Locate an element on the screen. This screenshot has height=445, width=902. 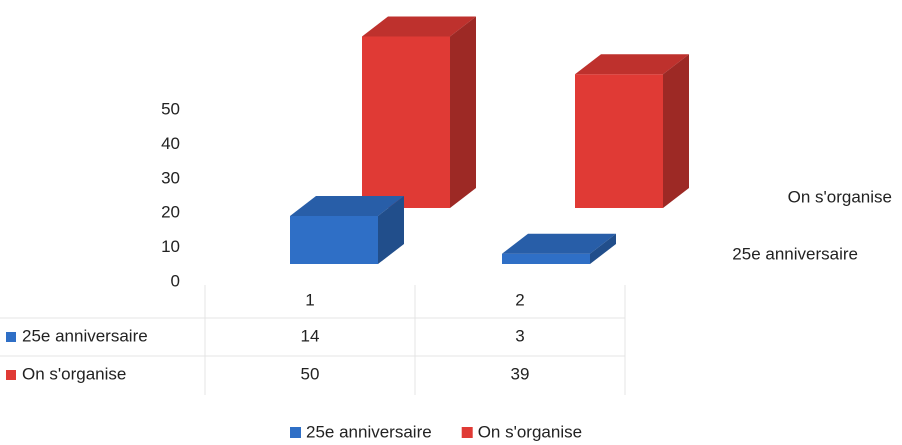
table-row-label: On s'organise is located at coordinates (74, 373).